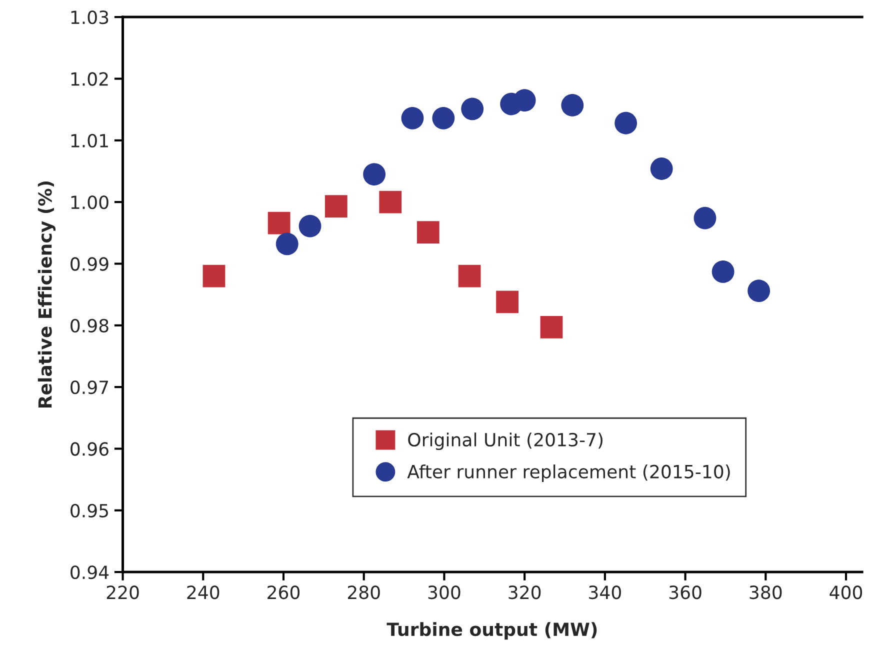 Image resolution: width=877 pixels, height=656 pixels. What do you see at coordinates (122, 593) in the screenshot?
I see `x-tick-label: 220` at bounding box center [122, 593].